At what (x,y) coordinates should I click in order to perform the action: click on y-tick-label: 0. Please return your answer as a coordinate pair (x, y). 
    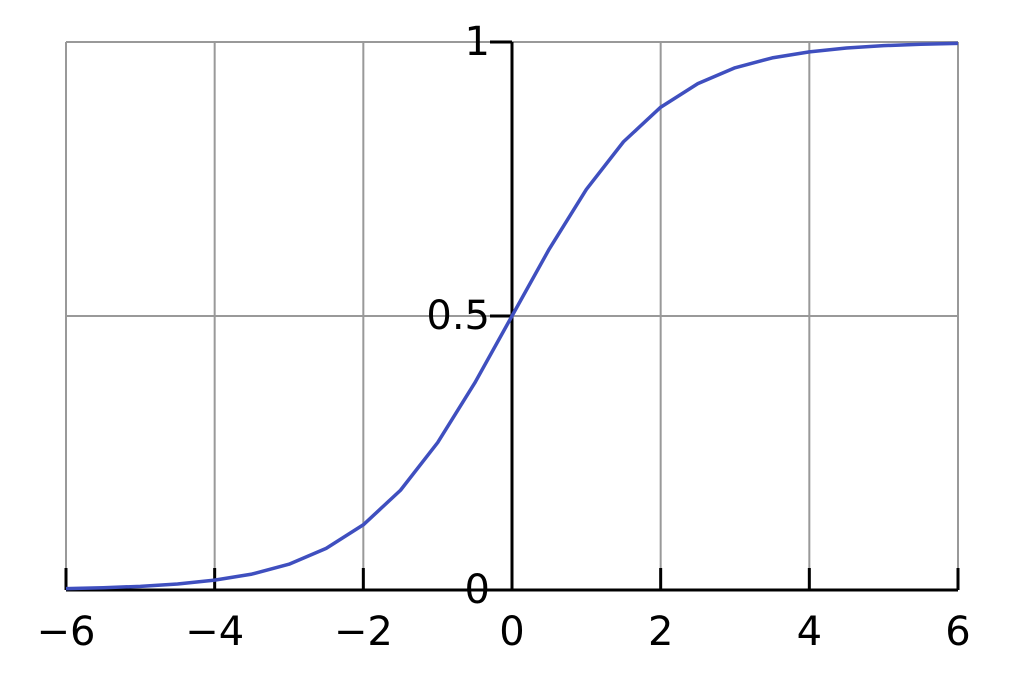
    Looking at the image, I should click on (477, 590).